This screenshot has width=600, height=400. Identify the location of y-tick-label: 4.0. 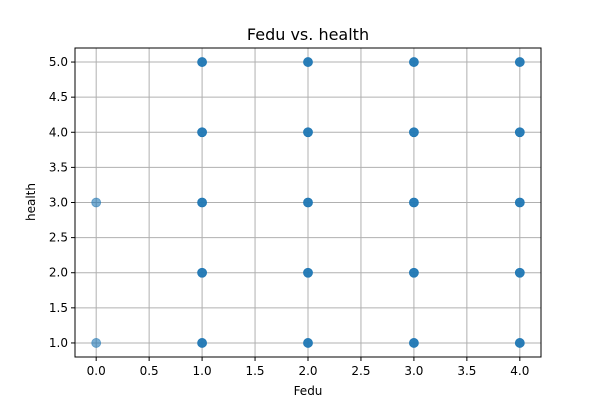
(58, 132).